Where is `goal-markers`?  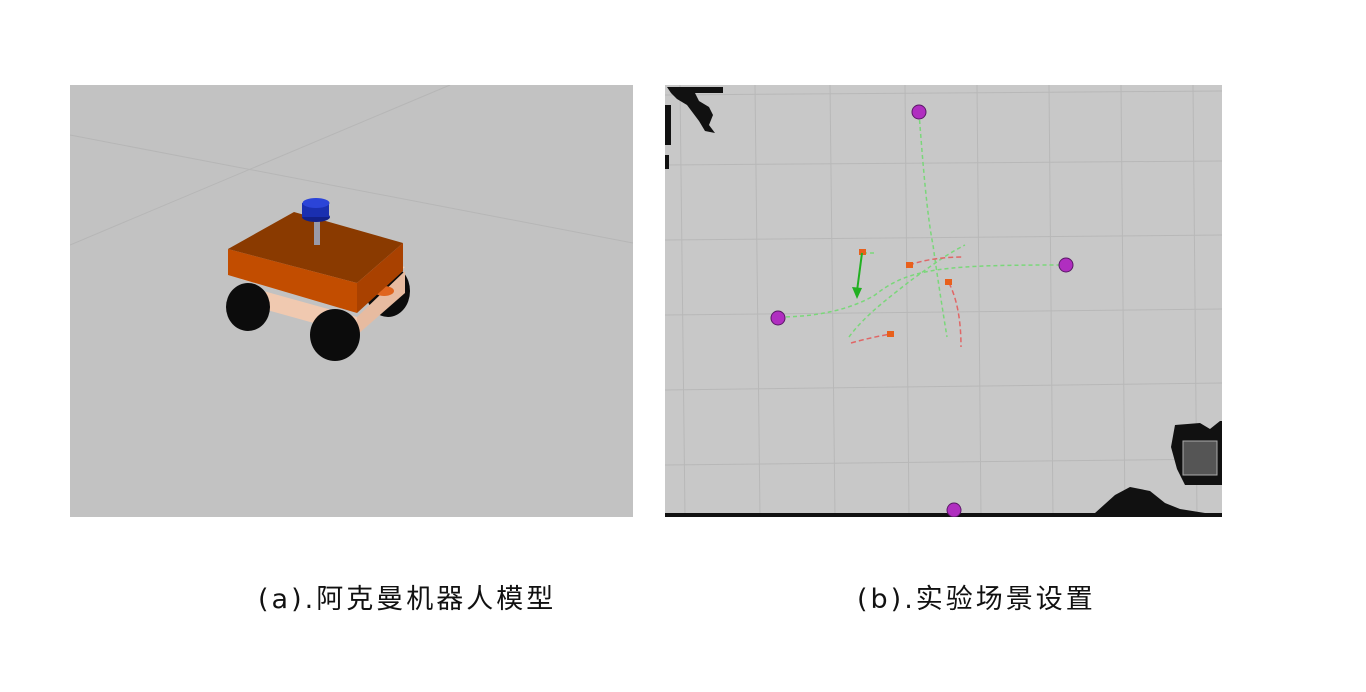
goal-markers is located at coordinates (922, 310).